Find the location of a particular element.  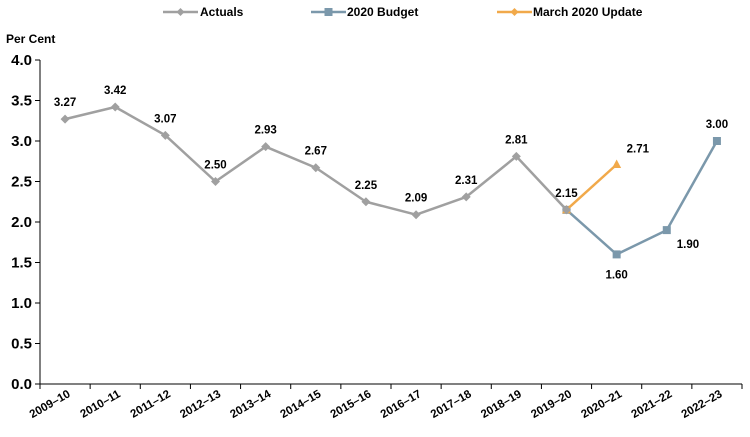

y-tick-label: 2.0 is located at coordinates (21, 222).